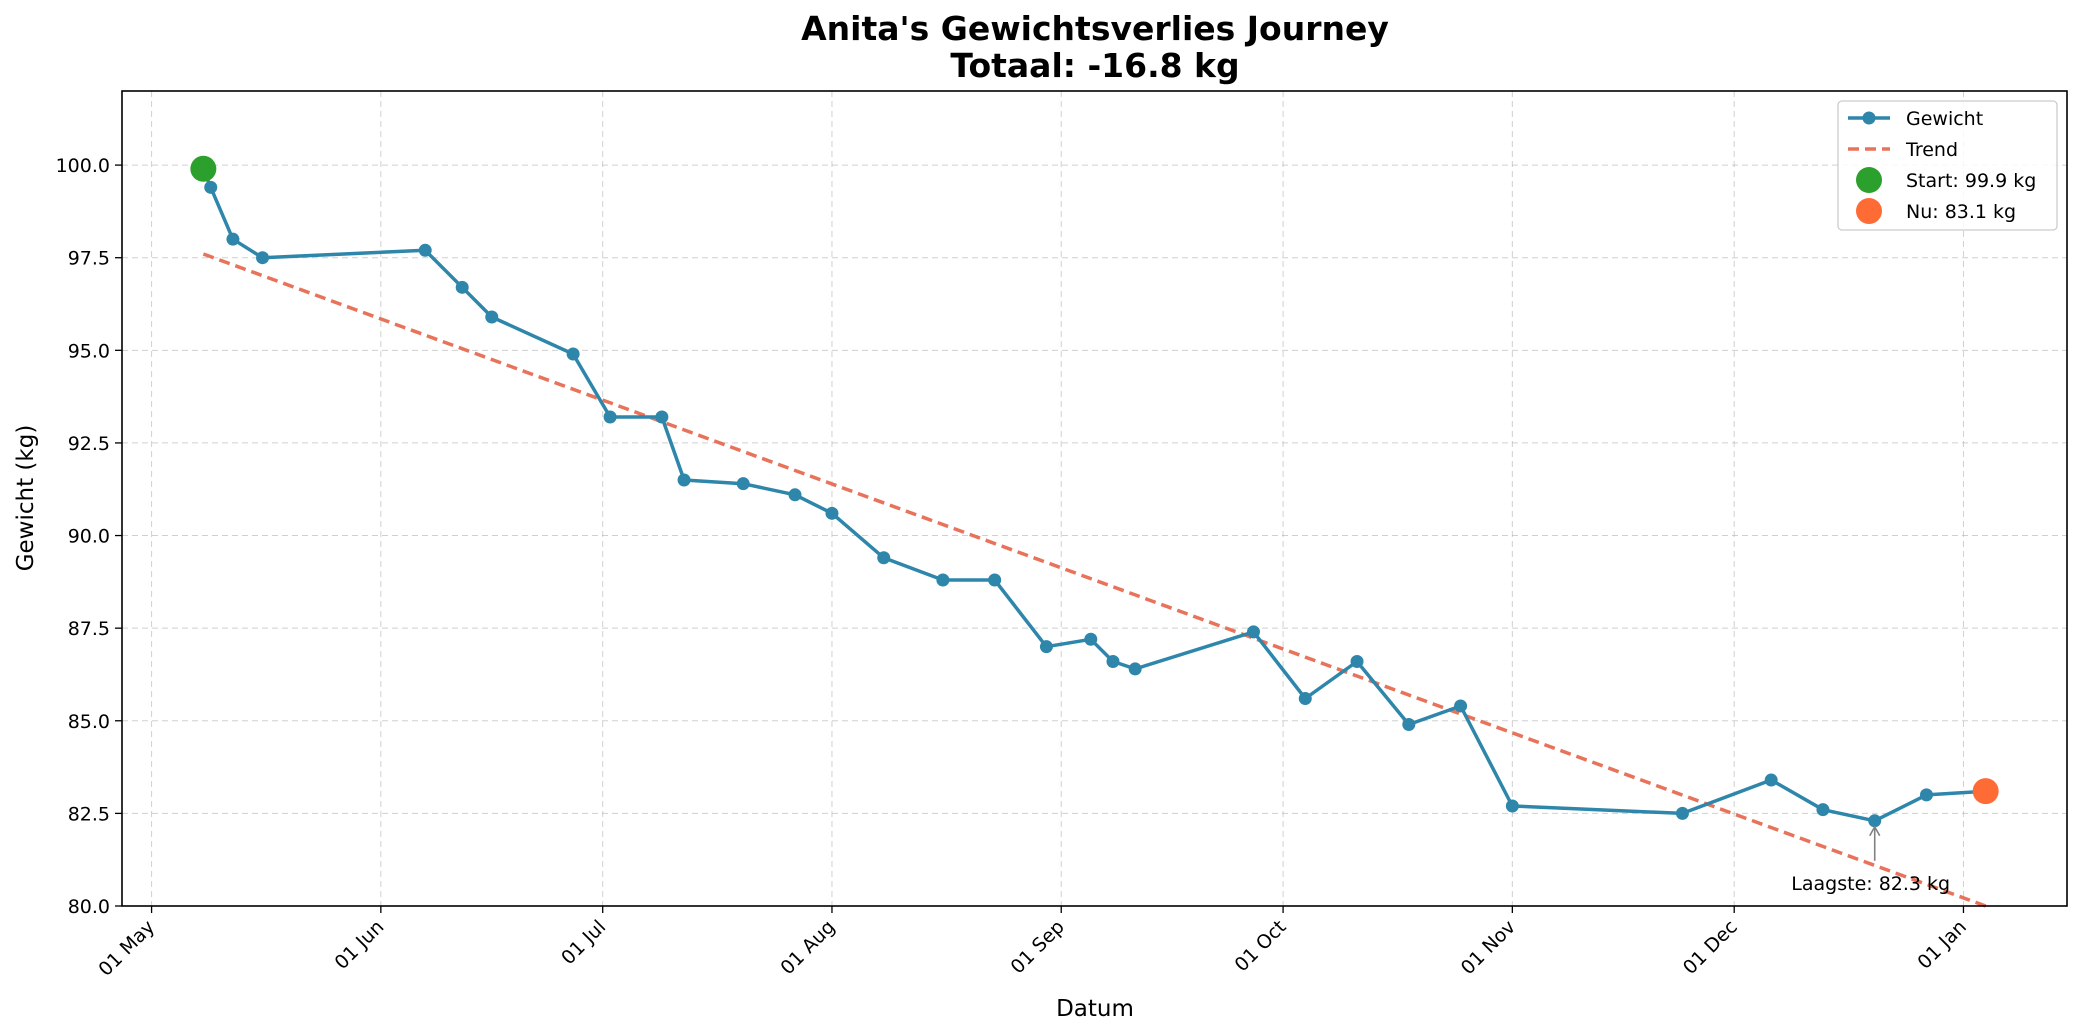 The height and width of the screenshot is (1036, 2082). Describe the element at coordinates (83, 166) in the screenshot. I see `y-tick-label: 100.0` at that location.